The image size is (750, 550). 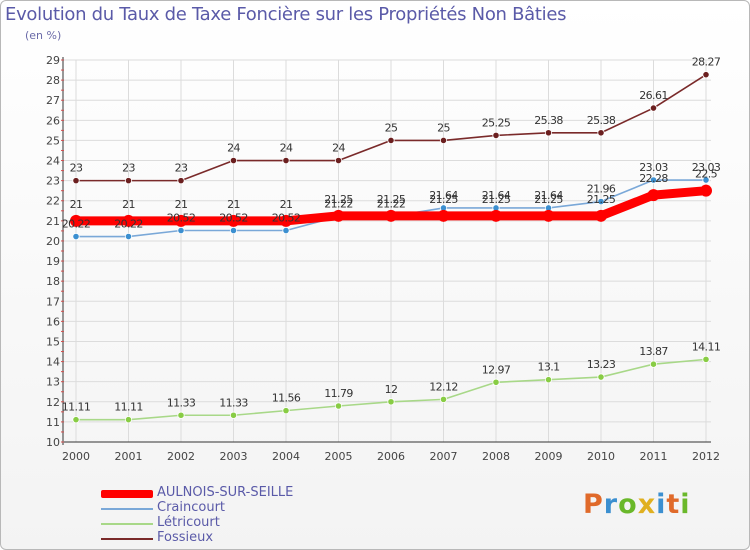 I want to click on x-tick-label: 2012, so click(x=706, y=456).